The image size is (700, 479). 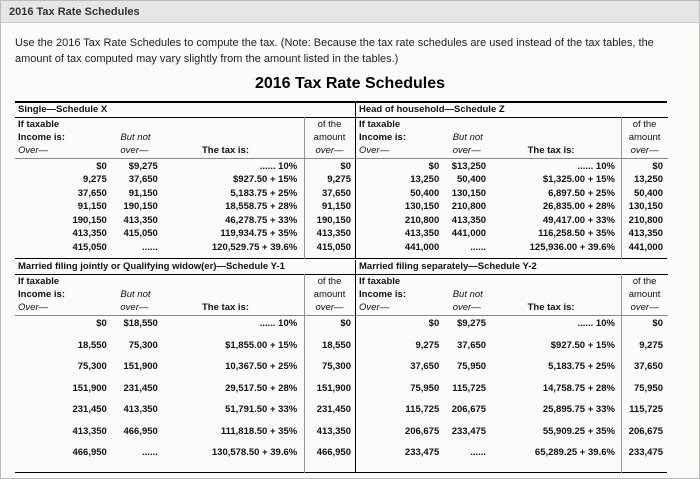 What do you see at coordinates (333, 431) in the screenshot?
I see `cell-amount-over: 413,350` at bounding box center [333, 431].